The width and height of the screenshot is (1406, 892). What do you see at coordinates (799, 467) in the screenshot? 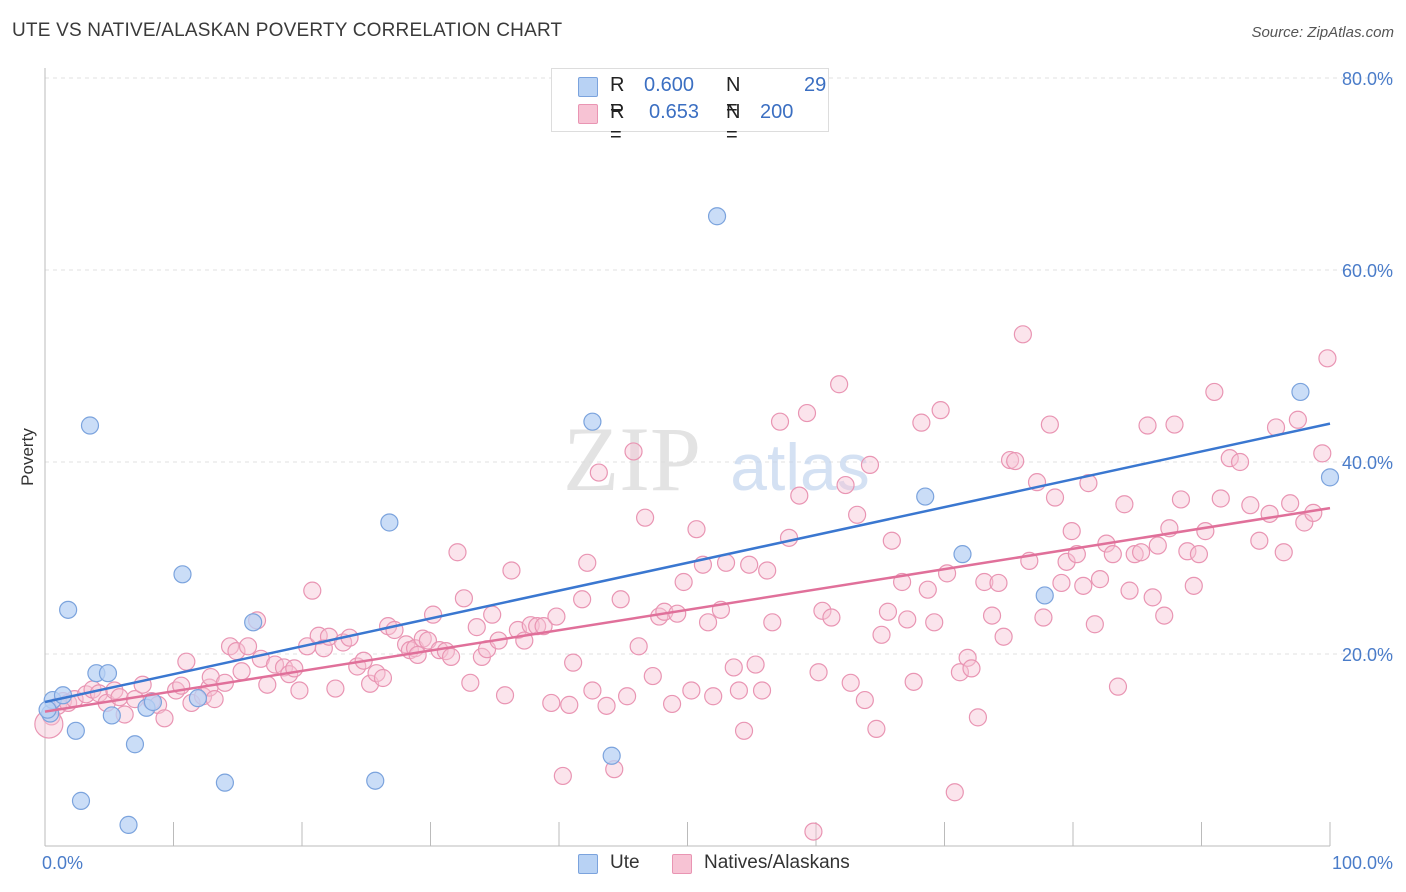
I see `watermark-atlas: atlas` at bounding box center [799, 467].